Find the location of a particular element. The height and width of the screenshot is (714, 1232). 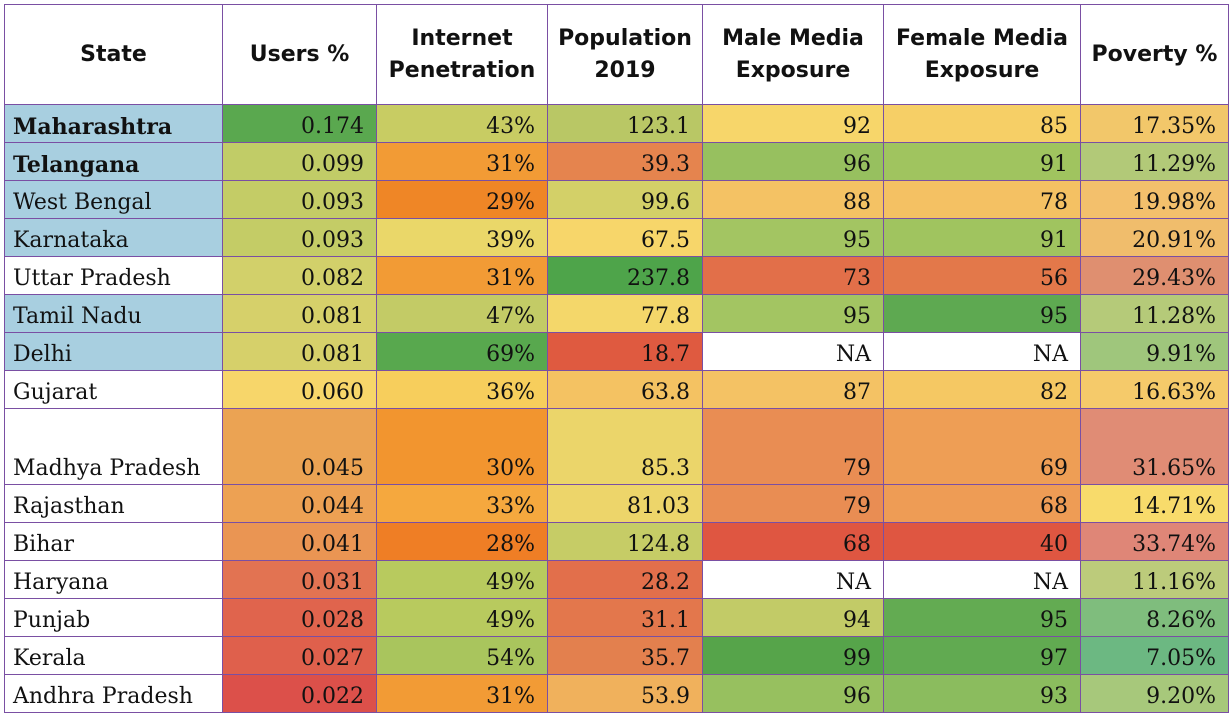

table-row: Tamil Nadu 0.081 47% 77.8 95 95 11.28% is located at coordinates (616, 313).